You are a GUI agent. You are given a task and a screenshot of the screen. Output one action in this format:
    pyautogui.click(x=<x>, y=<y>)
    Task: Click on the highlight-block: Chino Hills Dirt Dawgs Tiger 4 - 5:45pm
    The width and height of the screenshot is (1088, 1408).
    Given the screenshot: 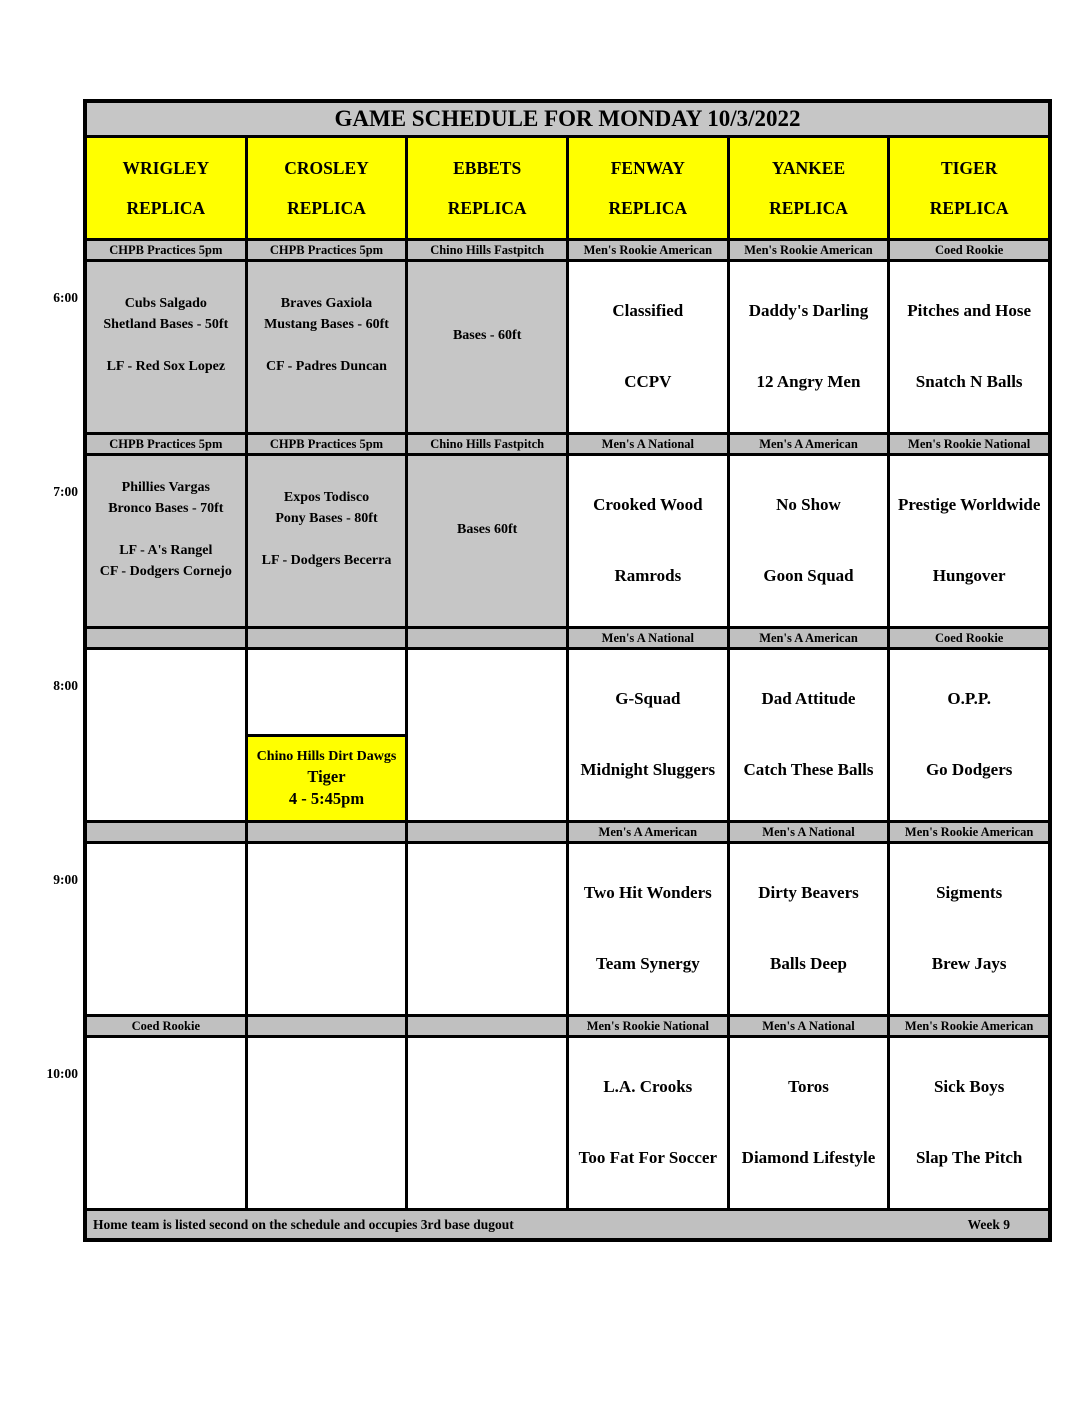 What is the action you would take?
    pyautogui.click(x=326, y=777)
    